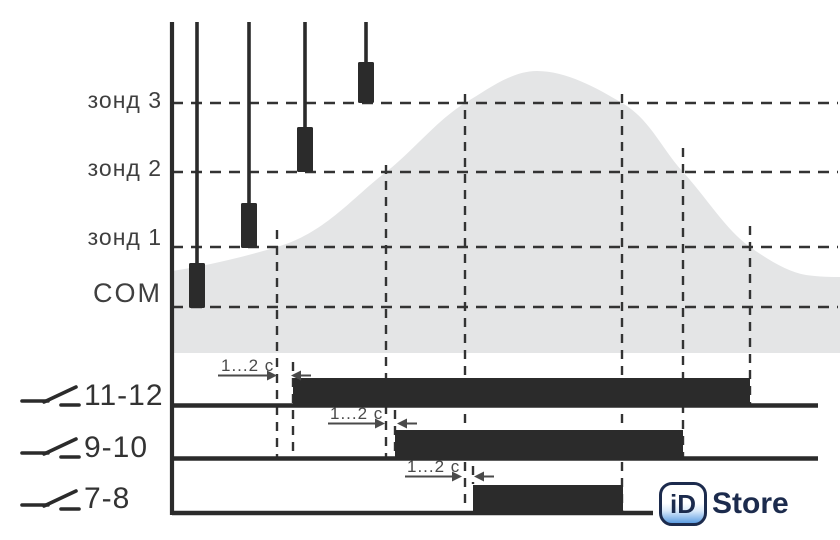  What do you see at coordinates (539, 444) in the screenshot?
I see `relay-9-10-bar` at bounding box center [539, 444].